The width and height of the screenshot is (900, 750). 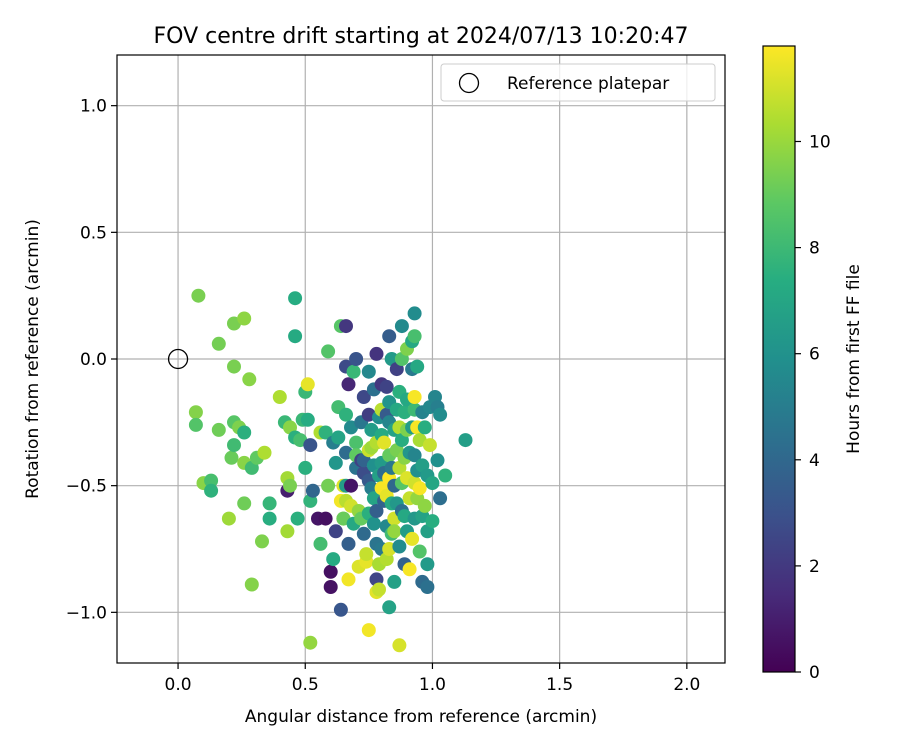 I want to click on colorbar-label: Hours from first FF file, so click(x=854, y=359).